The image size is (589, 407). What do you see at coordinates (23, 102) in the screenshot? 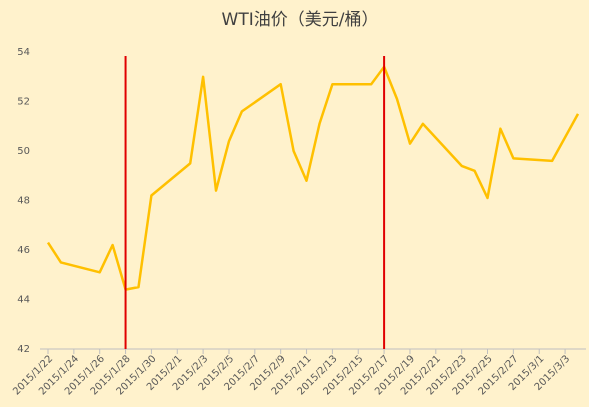
I see `y-tick-label: 52` at bounding box center [23, 102].